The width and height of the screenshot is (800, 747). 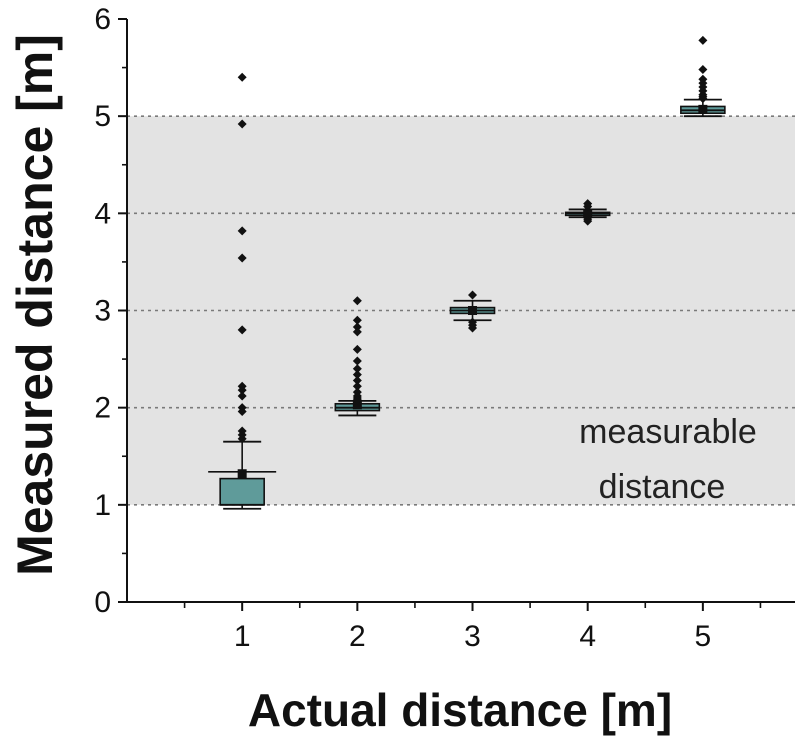 I want to click on band-label-line1: measurable, so click(x=668, y=432).